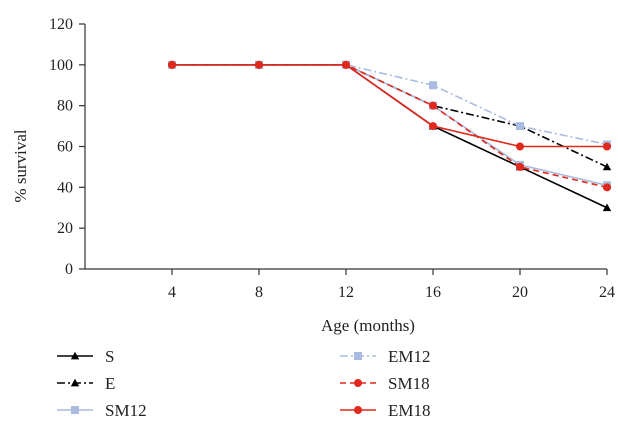 The width and height of the screenshot is (618, 426). Describe the element at coordinates (85, 356) in the screenshot. I see `legend-item-s: S` at that location.